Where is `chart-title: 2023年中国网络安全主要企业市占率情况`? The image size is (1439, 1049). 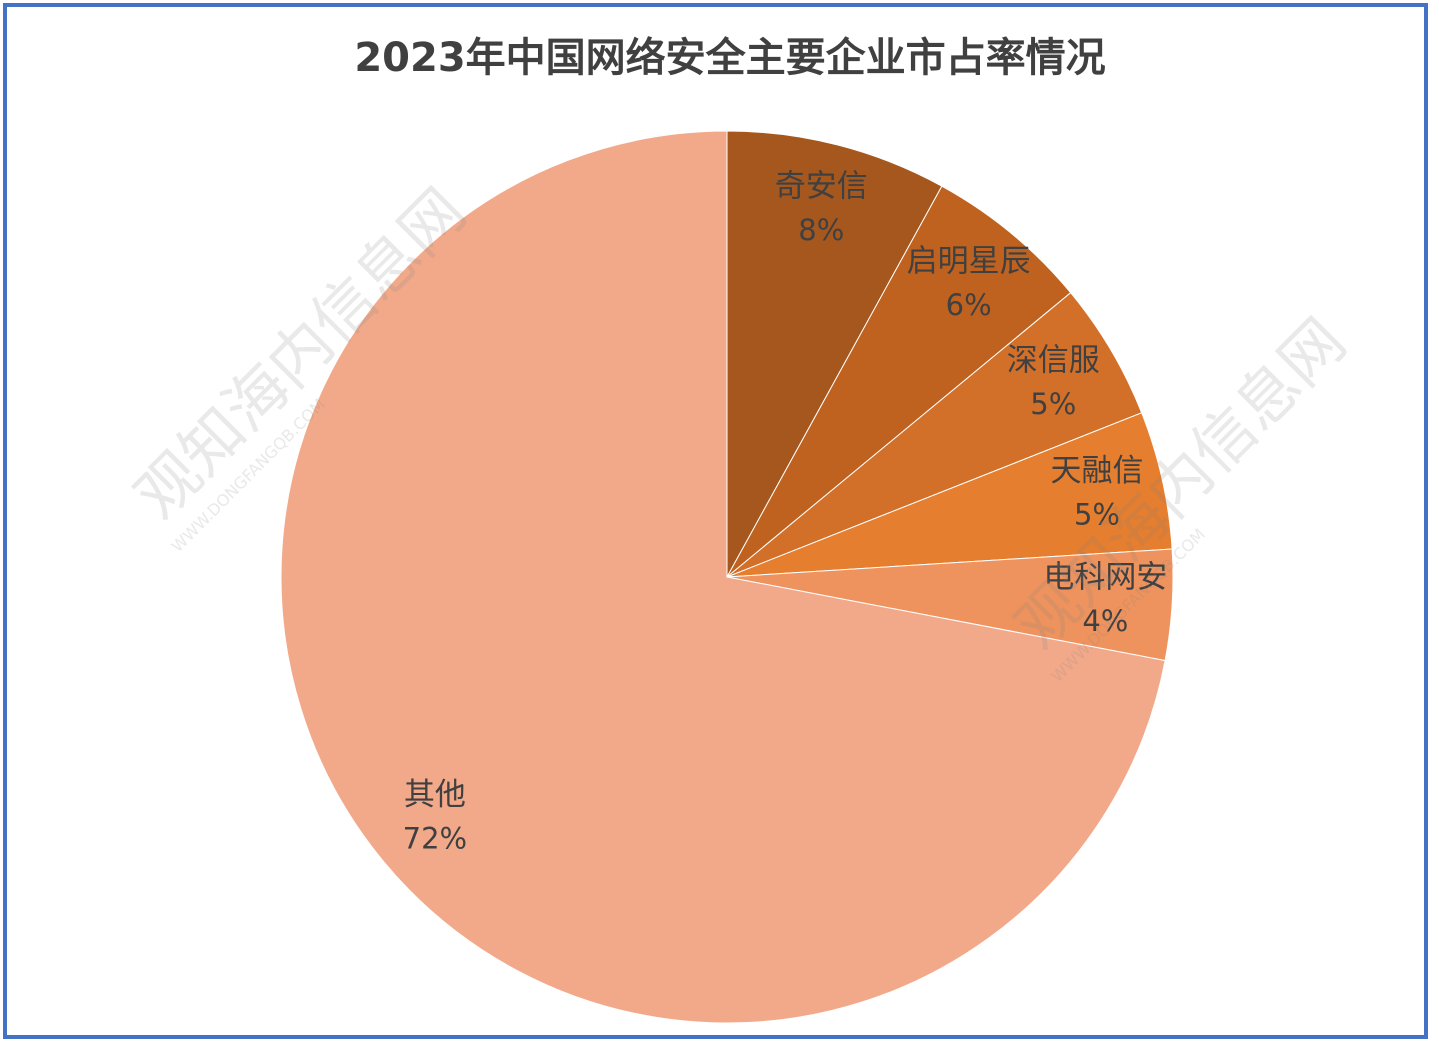
chart-title: 2023年中国网络安全主要企业市占率情况 is located at coordinates (729, 58).